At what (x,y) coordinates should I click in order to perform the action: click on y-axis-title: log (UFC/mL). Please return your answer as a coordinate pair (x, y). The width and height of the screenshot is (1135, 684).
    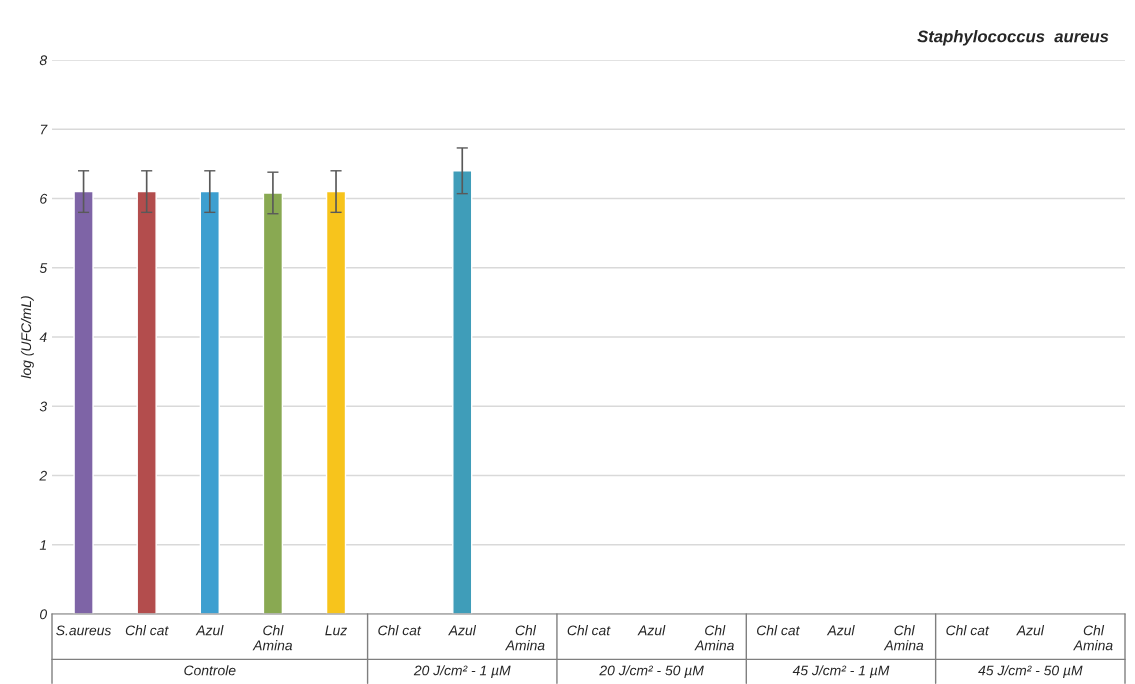
    Looking at the image, I should click on (27, 337).